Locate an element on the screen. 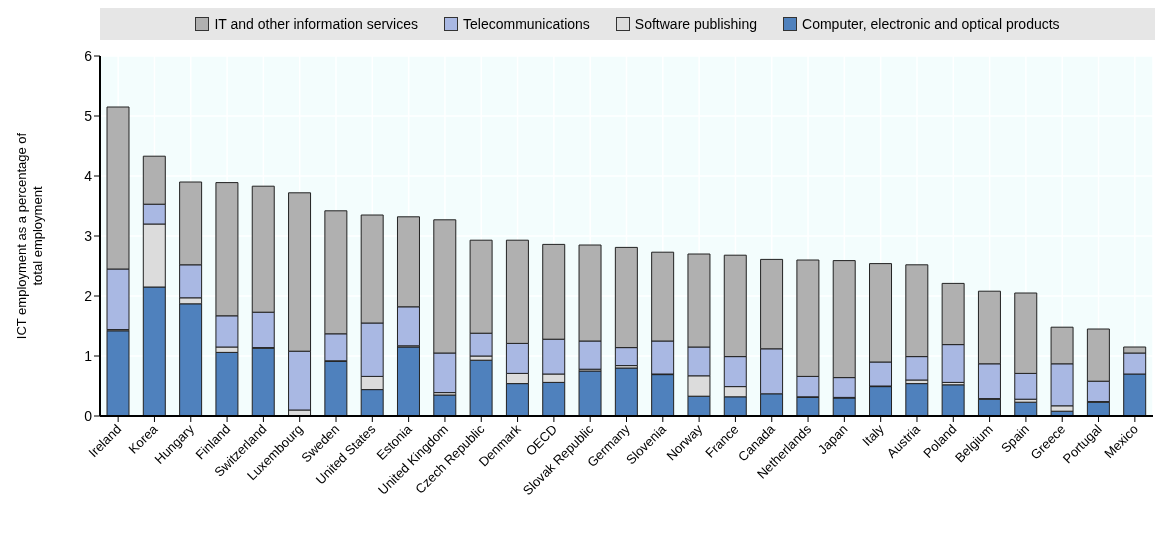 The image size is (1161, 536). y-tick-label: 0 is located at coordinates (88, 415).